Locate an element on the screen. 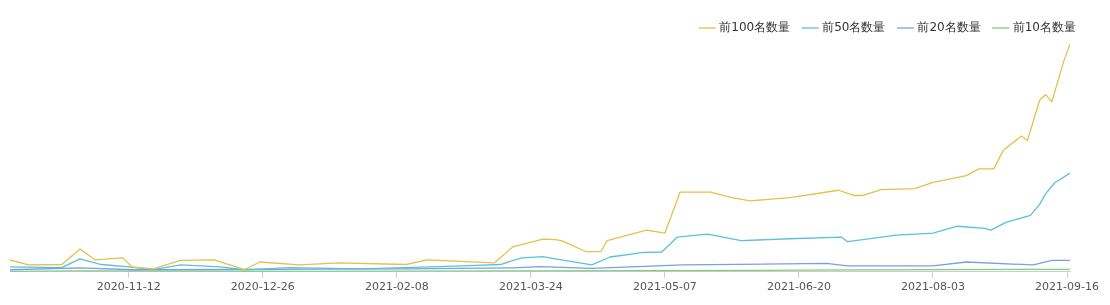 The width and height of the screenshot is (1110, 305). x-tick-label: 2021-05-07 is located at coordinates (664, 287).